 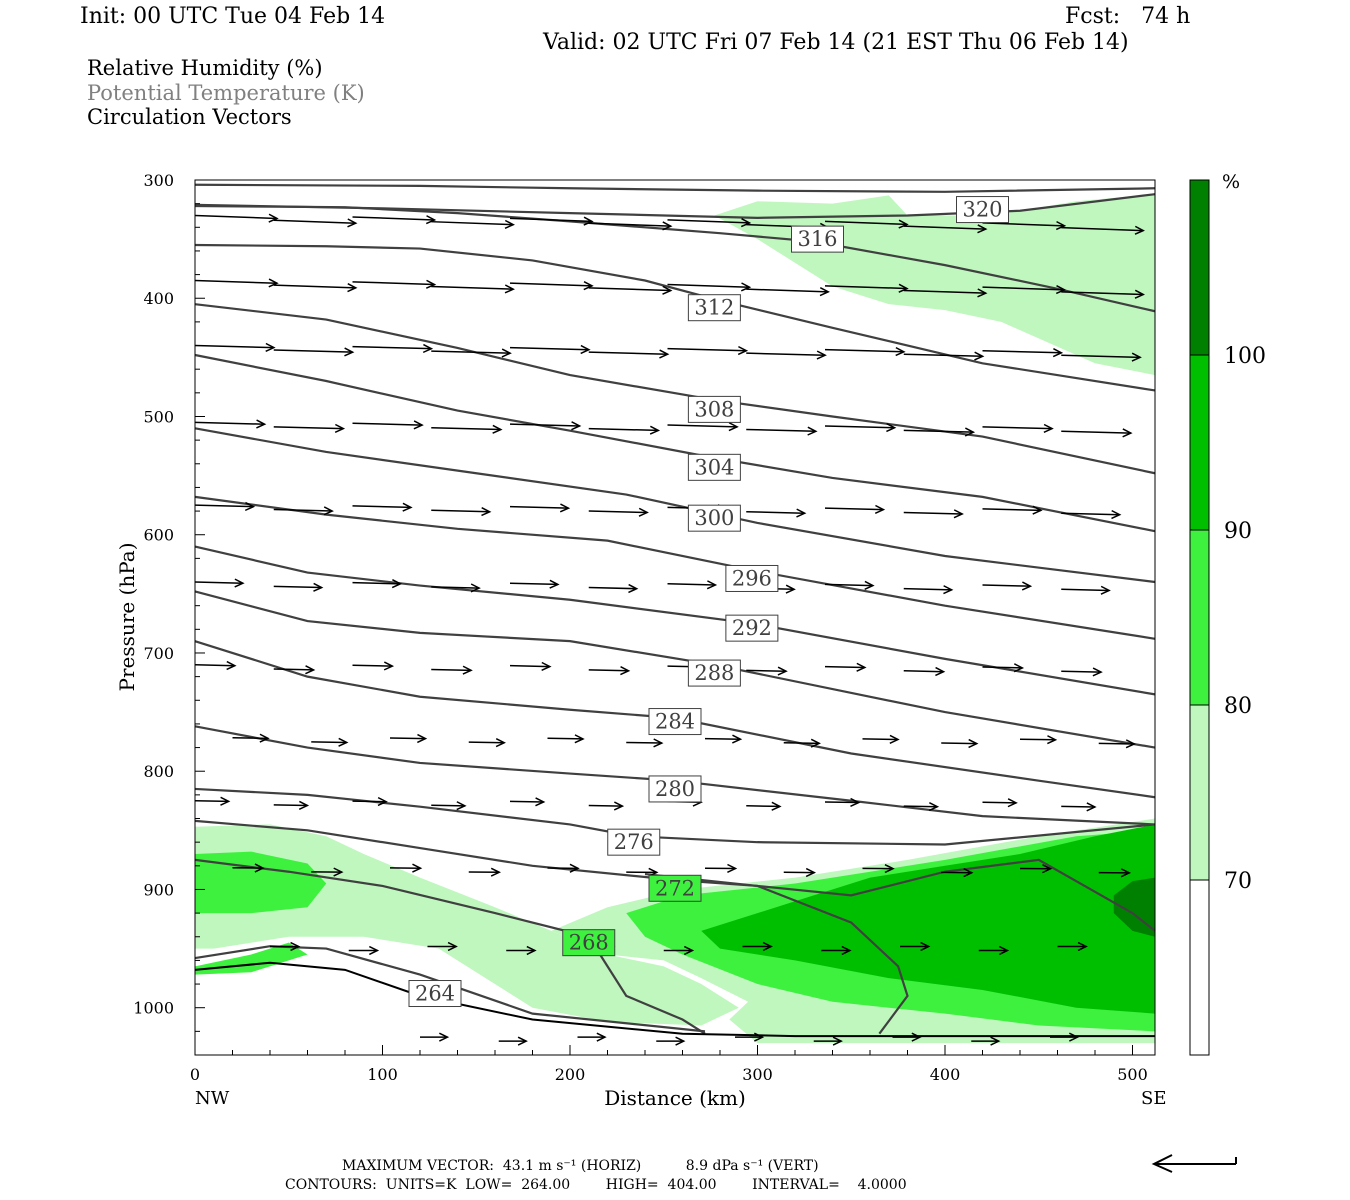 What do you see at coordinates (158, 889) in the screenshot?
I see `y-tick-900: 900` at bounding box center [158, 889].